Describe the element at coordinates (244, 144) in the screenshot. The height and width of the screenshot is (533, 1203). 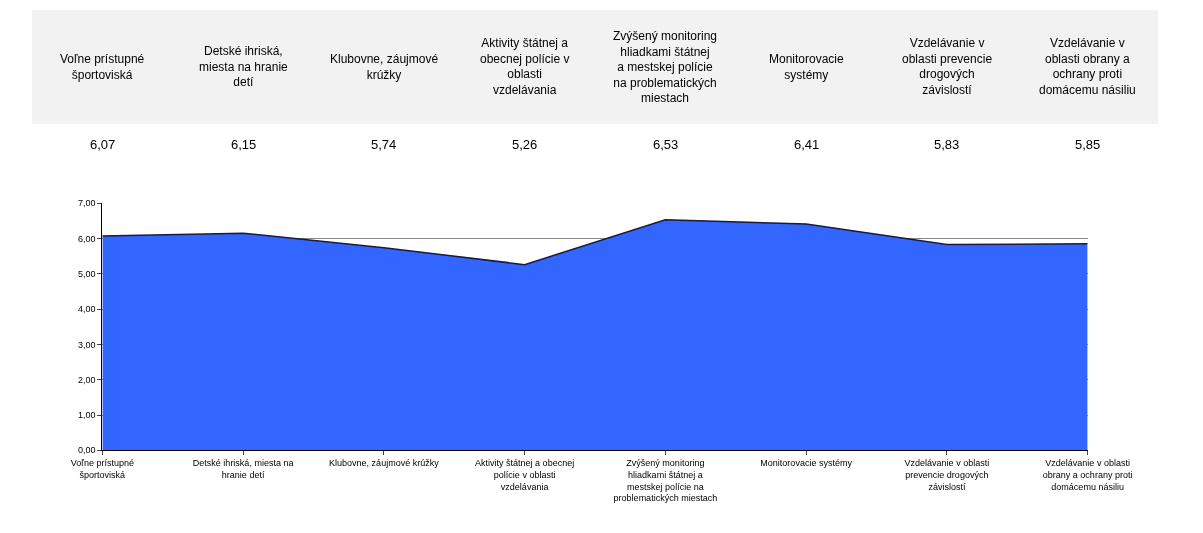
I see `data-label: 6,15` at that location.